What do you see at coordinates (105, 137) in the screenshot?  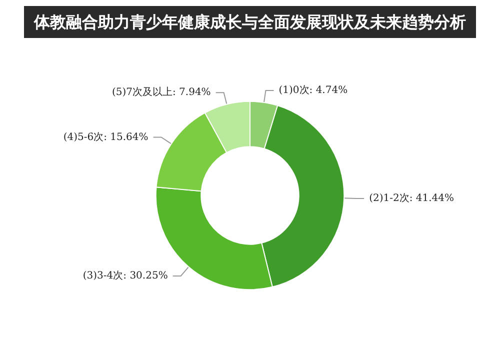 I see `slice-label: (4)5-6次: 15.64%` at bounding box center [105, 137].